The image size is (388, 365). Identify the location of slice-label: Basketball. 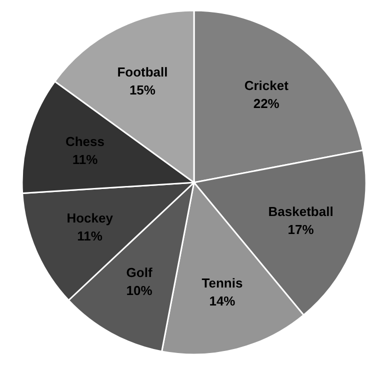
(301, 211).